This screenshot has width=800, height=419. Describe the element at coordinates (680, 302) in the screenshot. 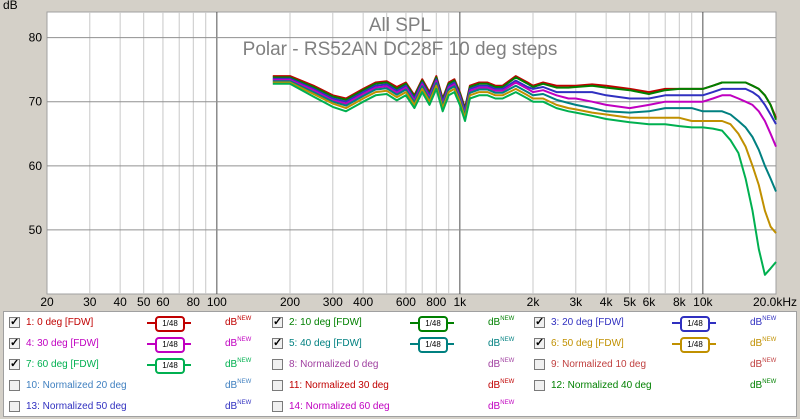

I see `x-tick-label: 8k` at that location.